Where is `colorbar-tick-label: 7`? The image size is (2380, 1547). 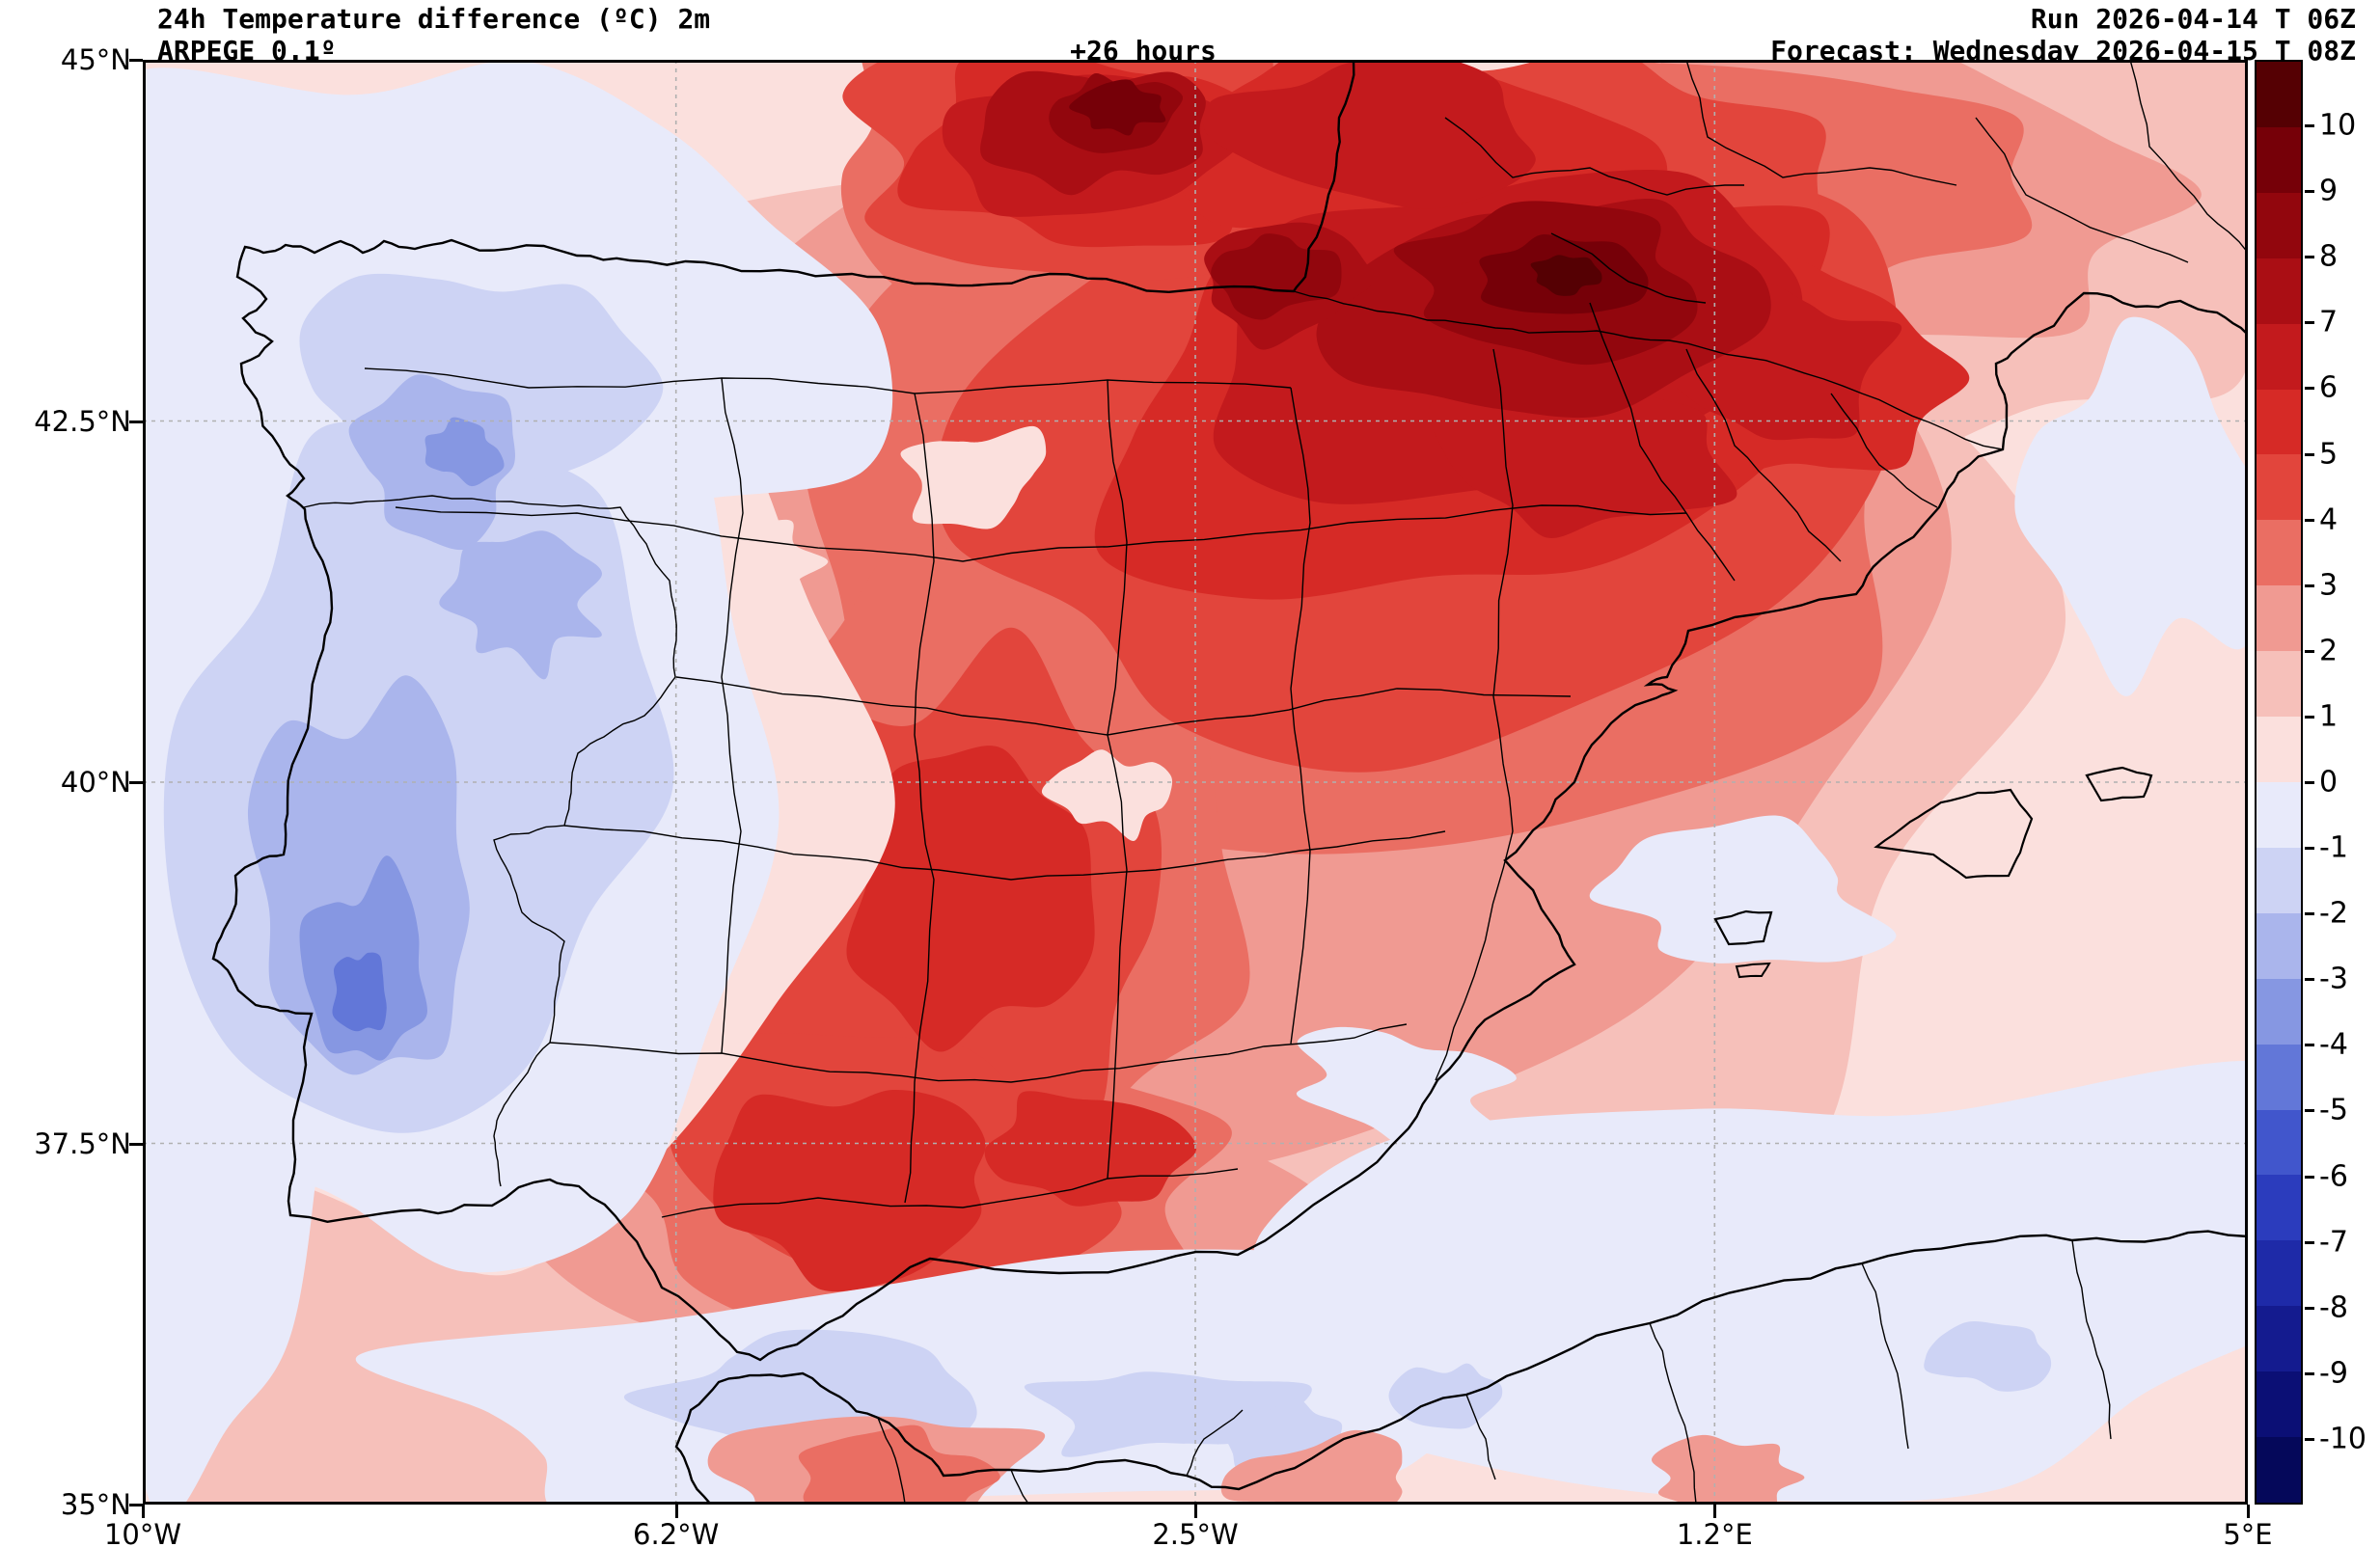
colorbar-tick-label: 7 is located at coordinates (2329, 322).